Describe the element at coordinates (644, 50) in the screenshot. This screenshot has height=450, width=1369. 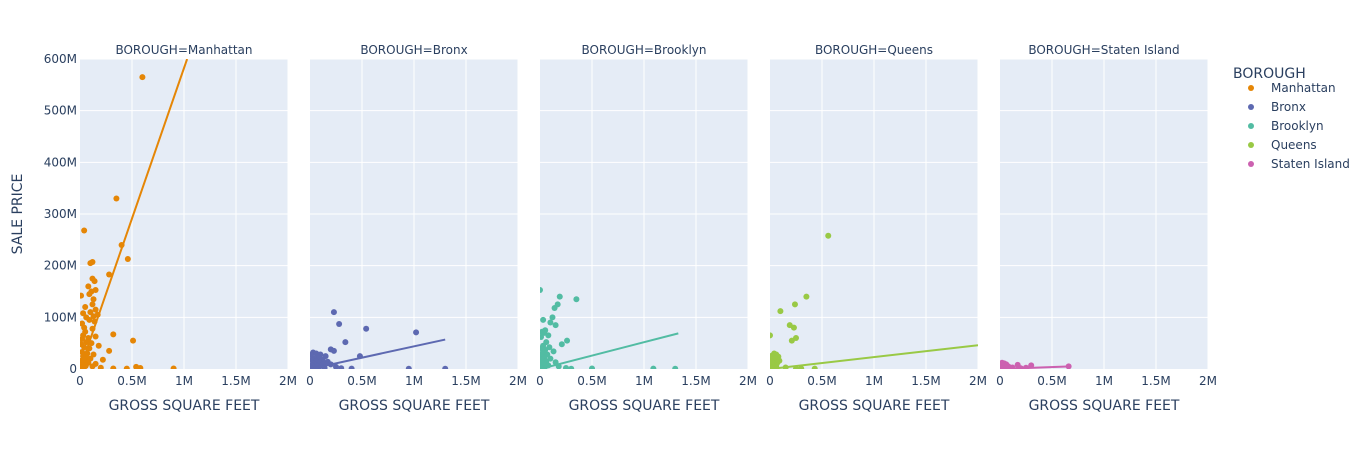
I see `facet-title: BOROUGH=Brooklyn` at that location.